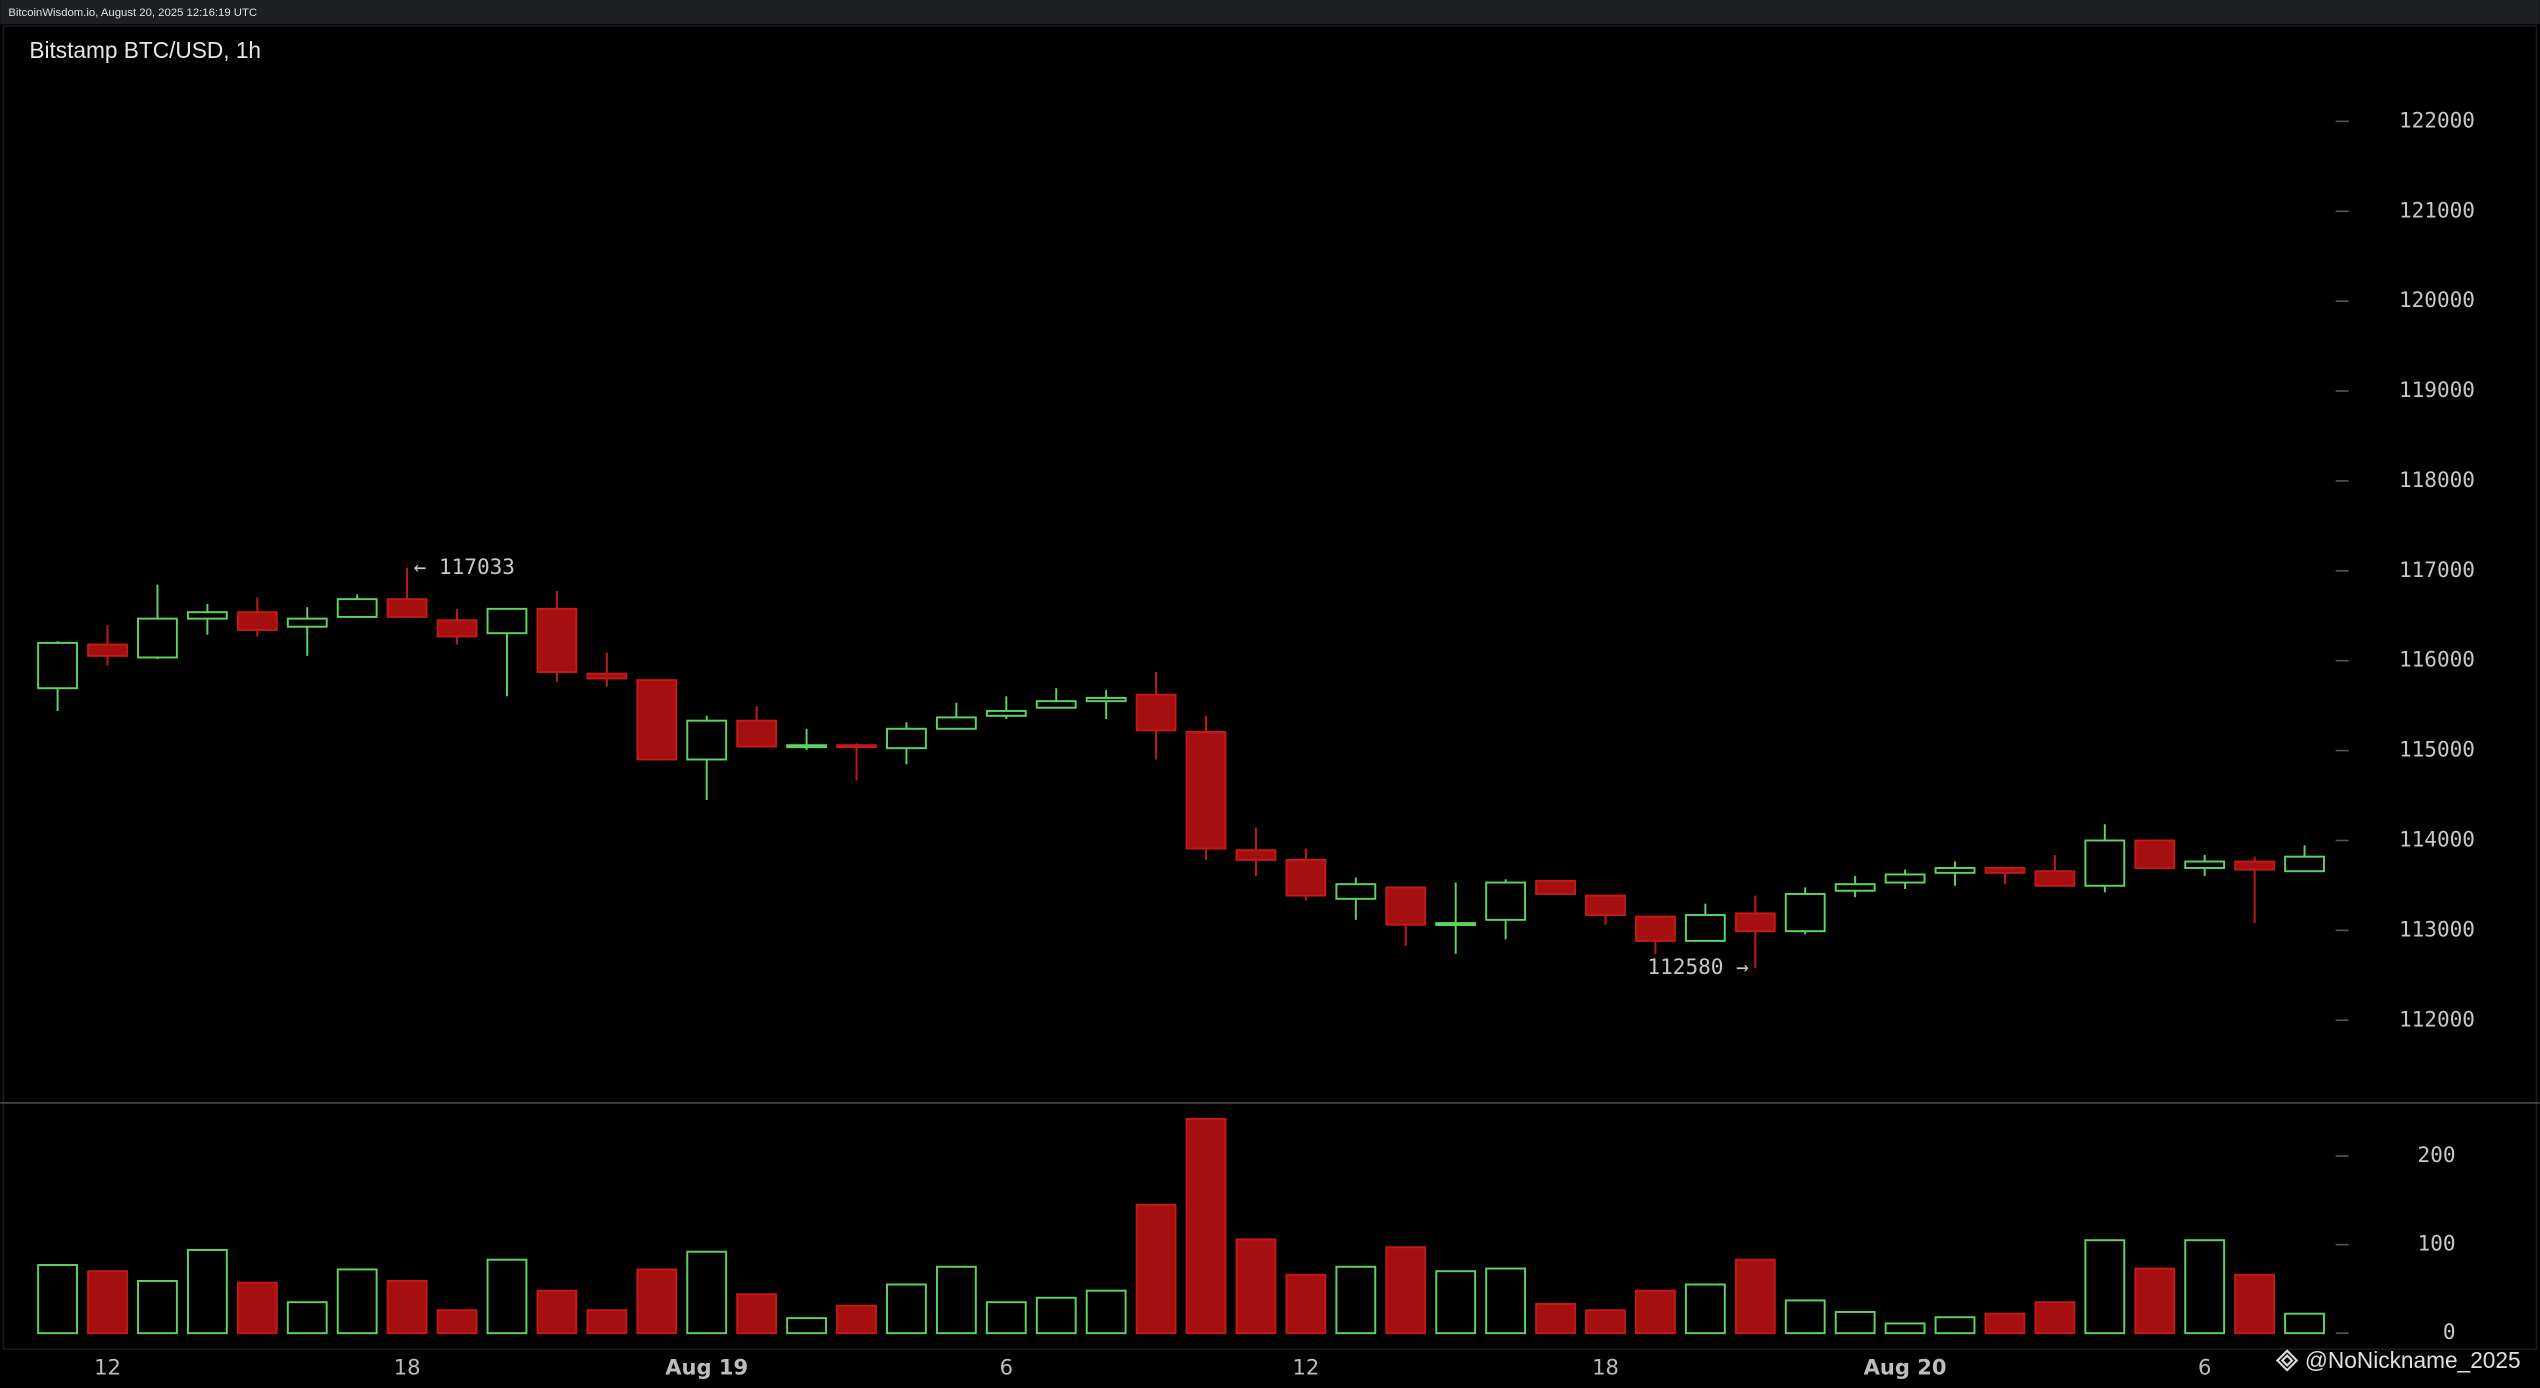 Image resolution: width=2540 pixels, height=1388 pixels. Describe the element at coordinates (2413, 1360) in the screenshot. I see `watermark-text: @NoNickname_2025` at that location.